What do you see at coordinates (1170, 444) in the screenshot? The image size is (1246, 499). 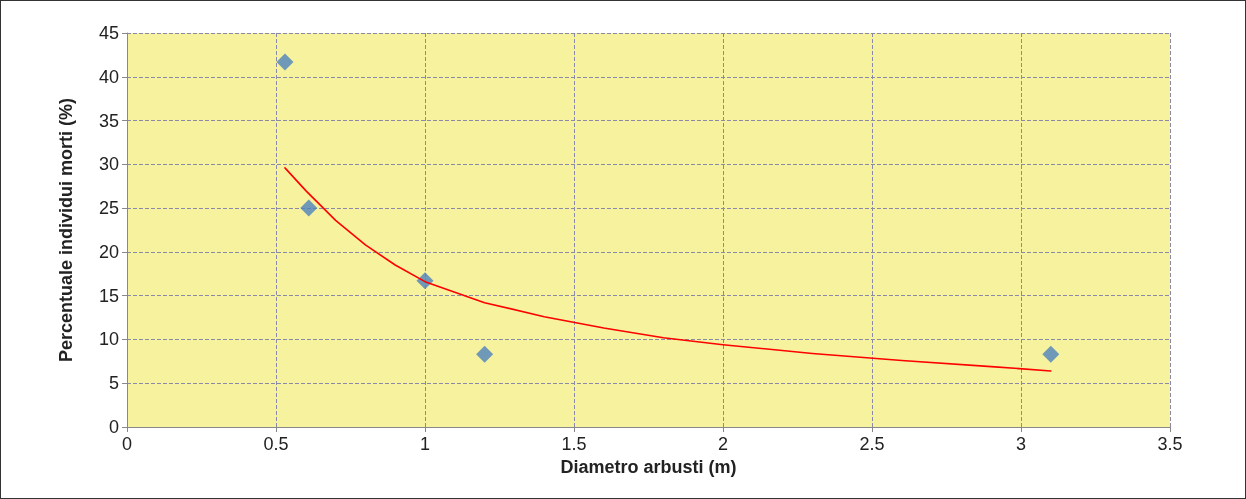 I see `x-tick-label: 3.5` at bounding box center [1170, 444].